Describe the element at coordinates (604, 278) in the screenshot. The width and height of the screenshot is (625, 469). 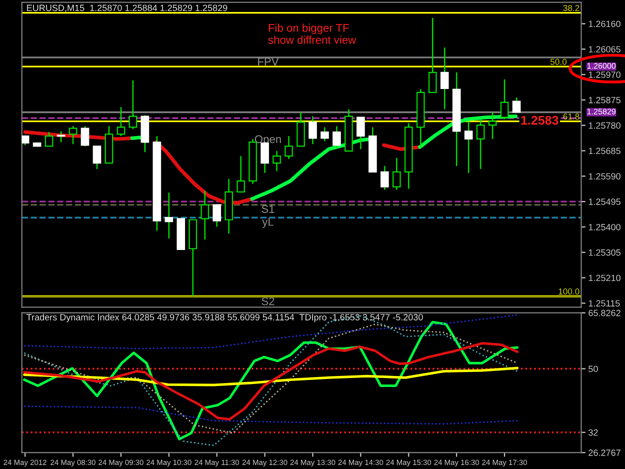
I see `y-tick-label: 1.25210` at that location.